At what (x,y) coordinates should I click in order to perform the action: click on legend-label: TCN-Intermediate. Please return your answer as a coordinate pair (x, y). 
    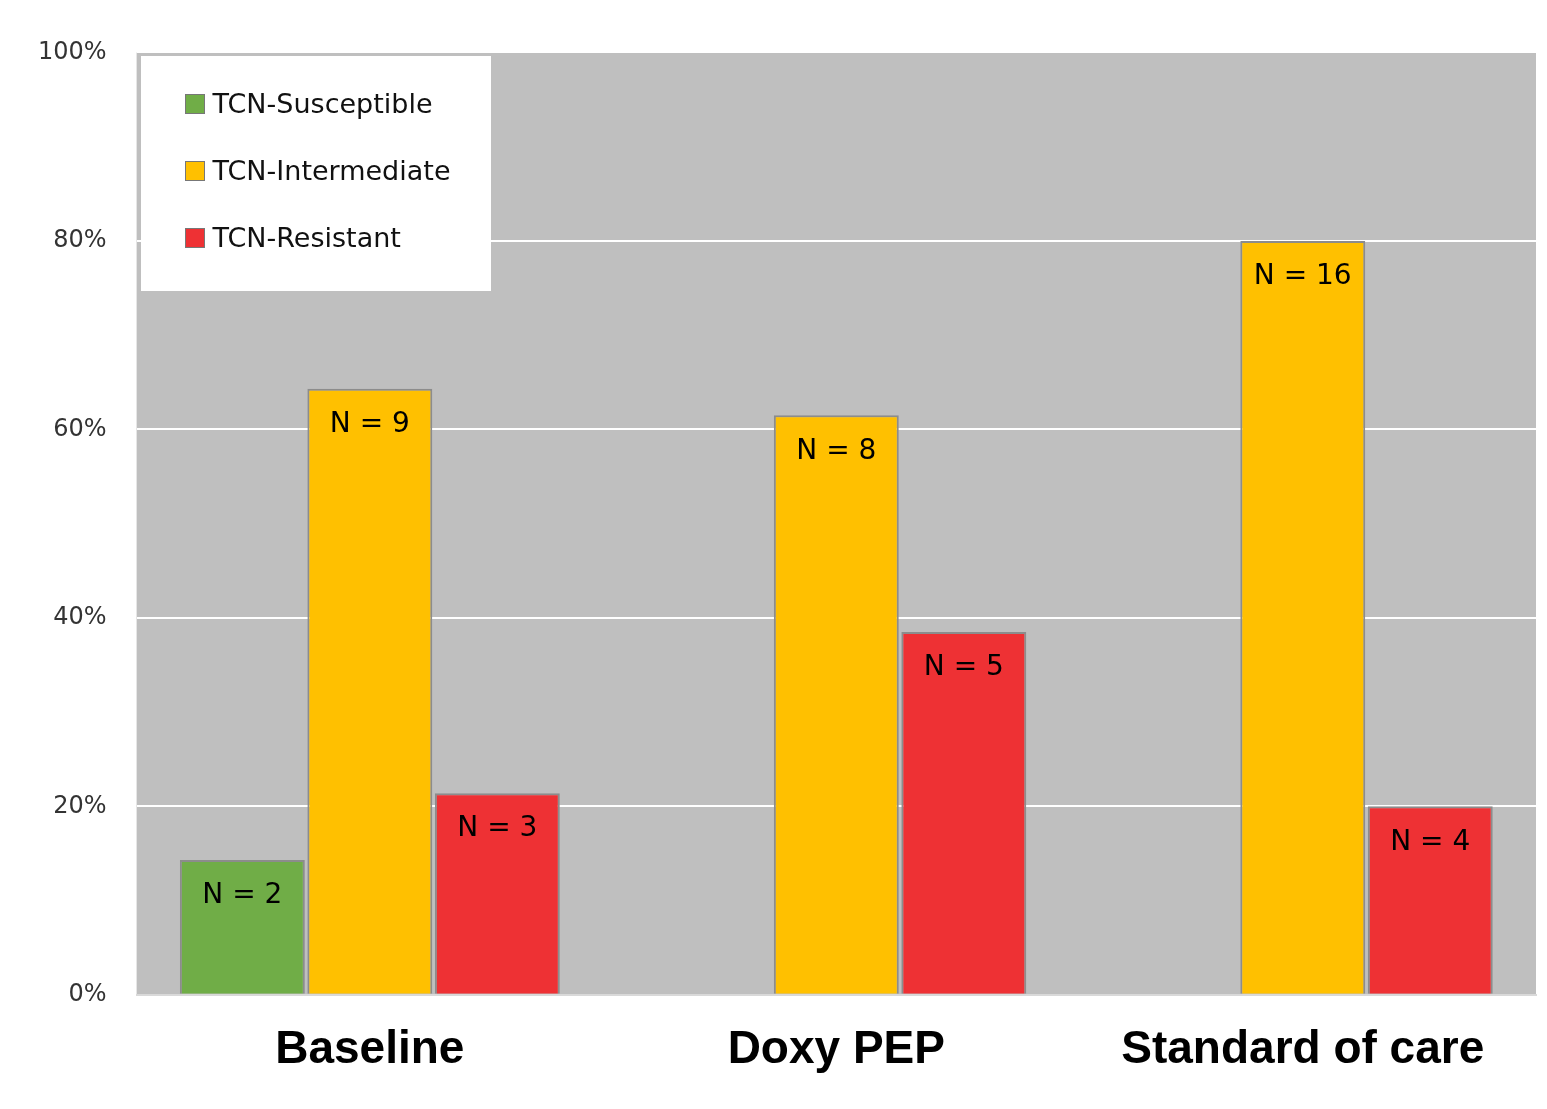
    Looking at the image, I should click on (331, 171).